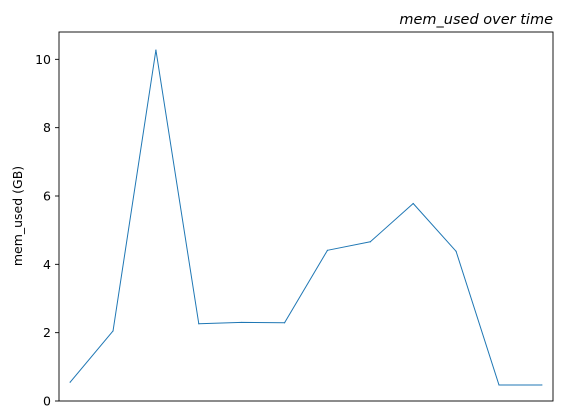 Image resolution: width=563 pixels, height=419 pixels. Describe the element at coordinates (47, 230) in the screenshot. I see `y-axis-ticks: 0 2 4 6 8 10` at that location.